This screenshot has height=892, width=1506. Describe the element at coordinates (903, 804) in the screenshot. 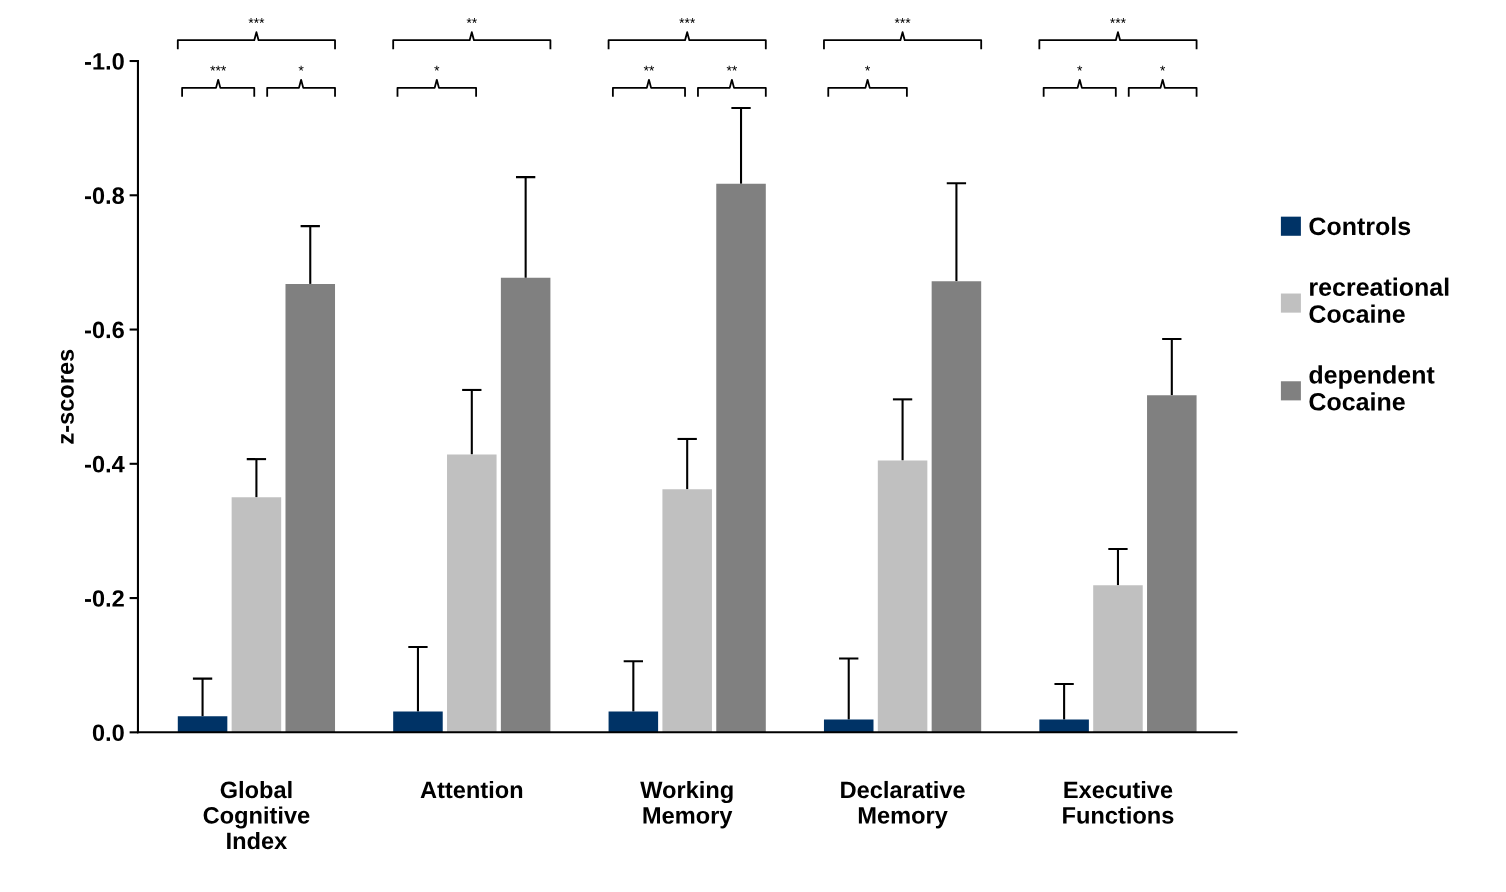

I see `x-tick-label: Declarative Memory` at that location.